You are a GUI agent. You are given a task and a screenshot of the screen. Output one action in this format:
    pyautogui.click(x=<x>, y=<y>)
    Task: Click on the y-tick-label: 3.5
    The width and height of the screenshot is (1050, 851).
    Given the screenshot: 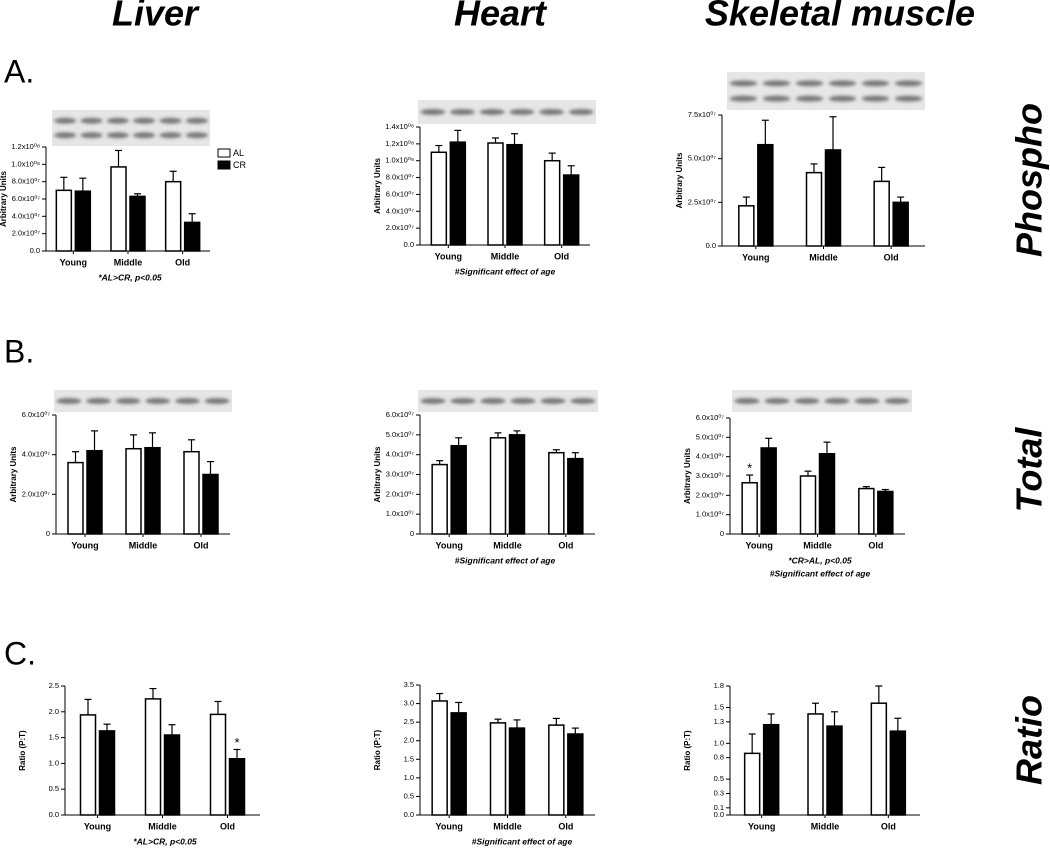 What is the action you would take?
    pyautogui.click(x=409, y=684)
    